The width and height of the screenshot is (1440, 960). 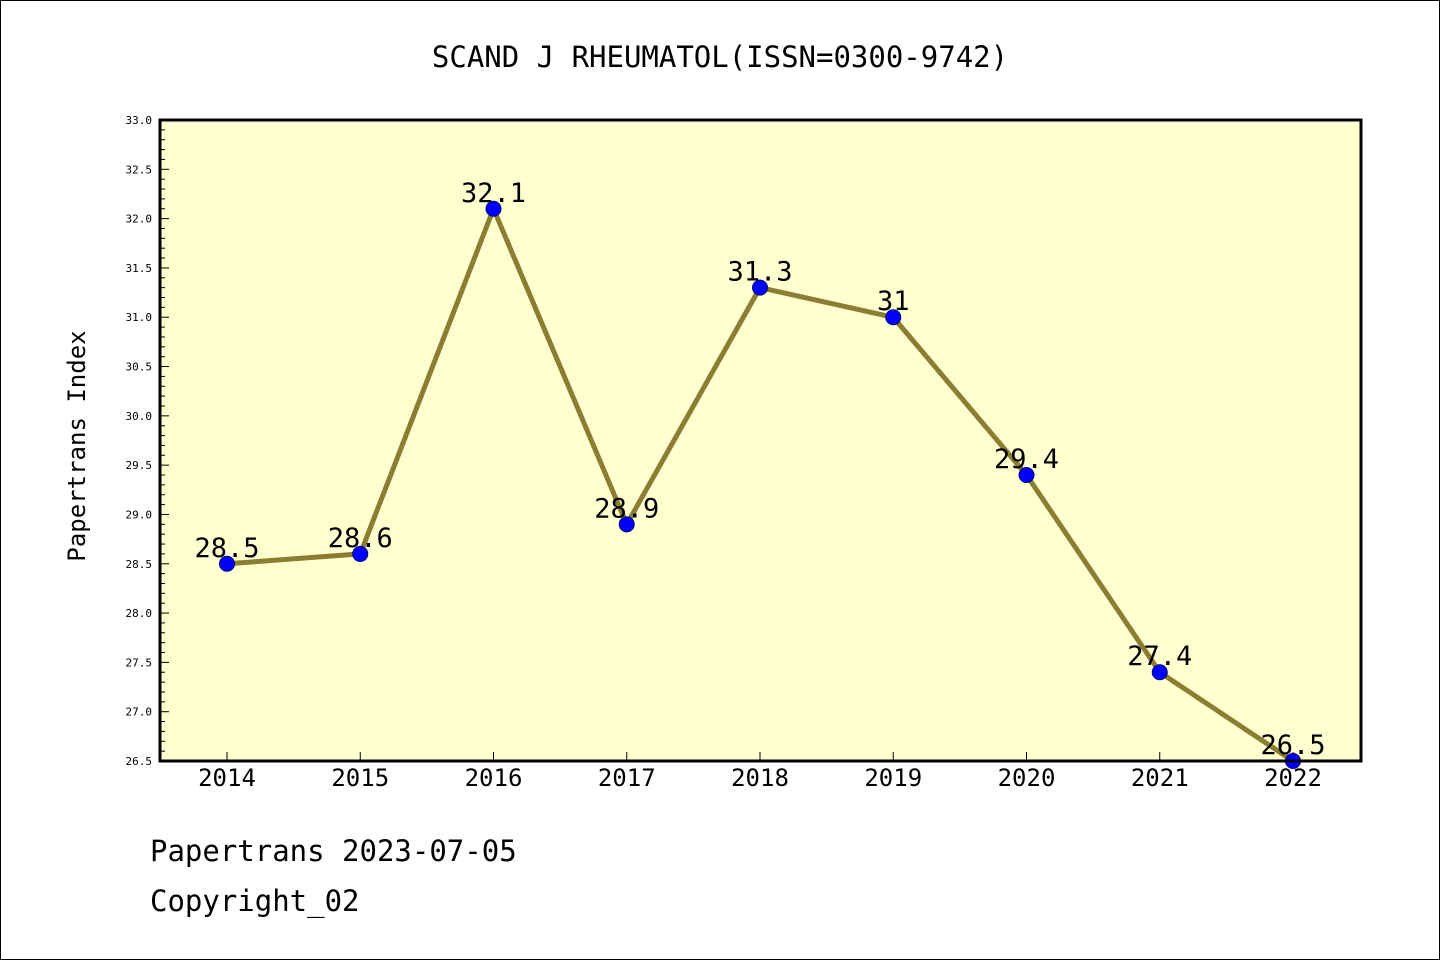 I want to click on x-tick-label: 2020, so click(x=1027, y=778).